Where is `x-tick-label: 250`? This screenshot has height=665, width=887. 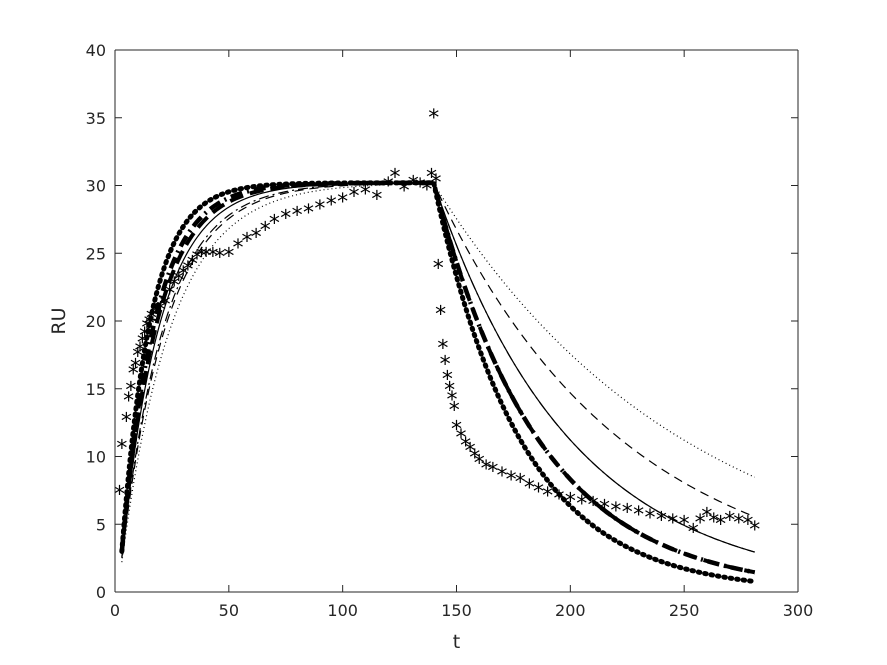
x-tick-label: 250 is located at coordinates (684, 610).